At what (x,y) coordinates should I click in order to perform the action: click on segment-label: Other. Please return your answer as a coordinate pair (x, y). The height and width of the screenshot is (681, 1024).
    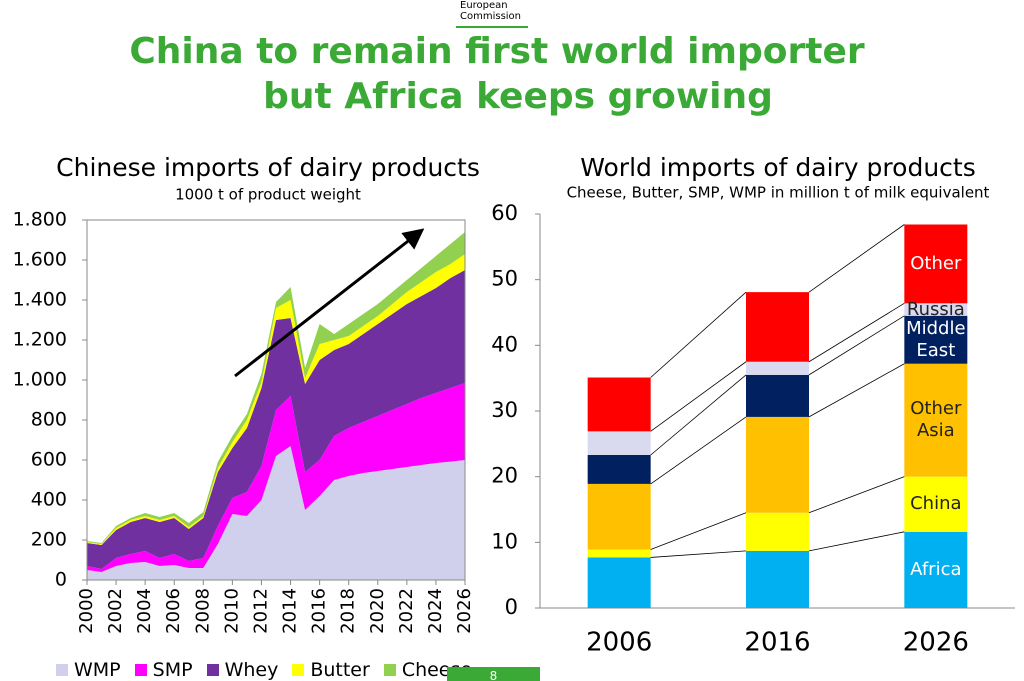
    Looking at the image, I should click on (936, 263).